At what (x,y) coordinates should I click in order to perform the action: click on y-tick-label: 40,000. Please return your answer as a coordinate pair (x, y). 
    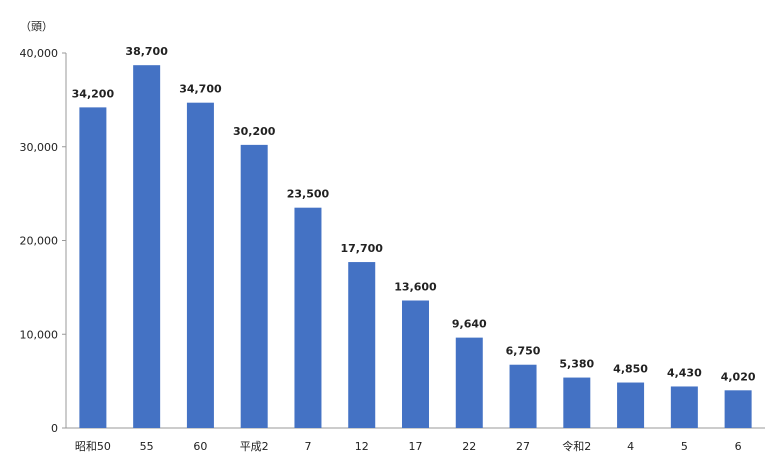
    Looking at the image, I should click on (39, 53).